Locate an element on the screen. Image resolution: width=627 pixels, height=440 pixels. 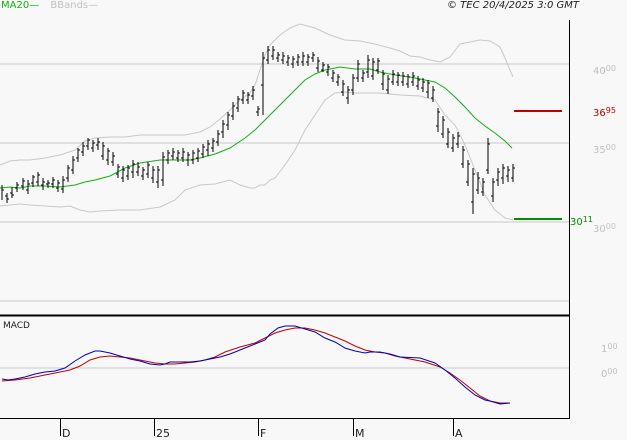
support-level-label: 3011 is located at coordinates (581, 221).